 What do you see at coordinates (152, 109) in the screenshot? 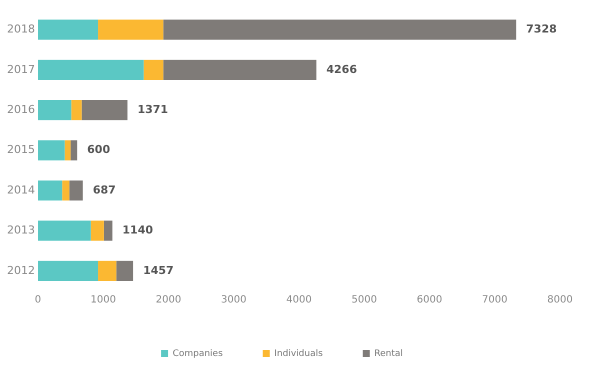
I see `total-label: 1371` at bounding box center [152, 109].